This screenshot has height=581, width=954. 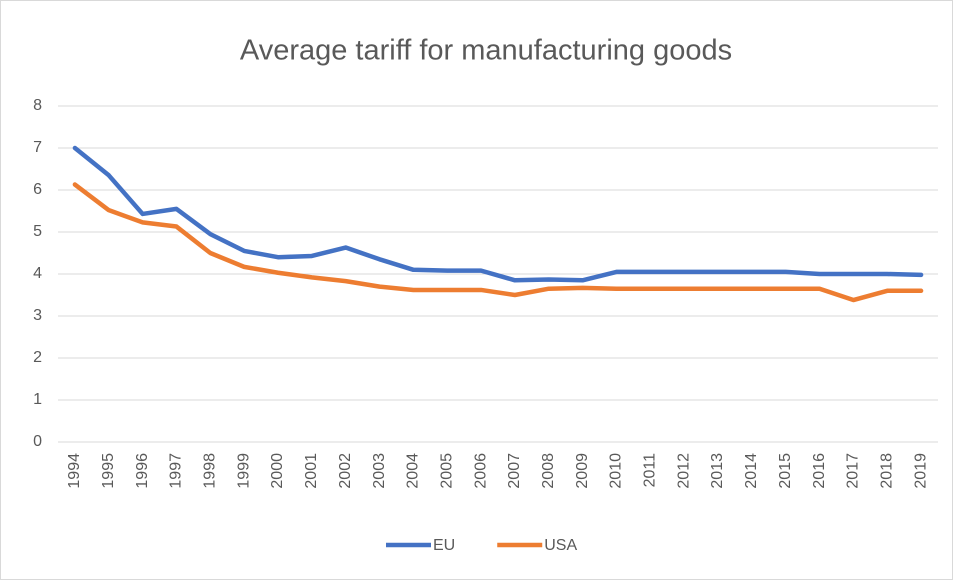 I want to click on y-tick-label: 4, so click(x=37, y=273).